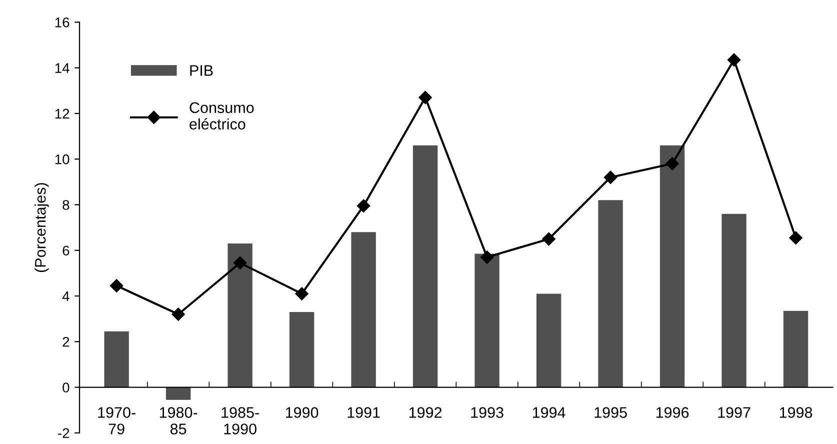 The height and width of the screenshot is (444, 837). Describe the element at coordinates (41, 227) in the screenshot. I see `y-axis-title: (Porcentajes)` at that location.